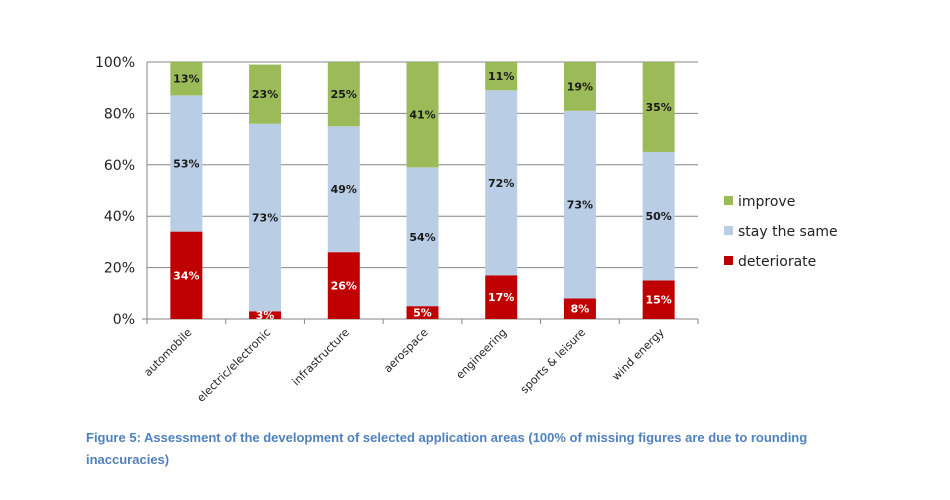 This screenshot has width=950, height=500. Describe the element at coordinates (777, 262) in the screenshot. I see `legend-label: deteriorate` at that location.